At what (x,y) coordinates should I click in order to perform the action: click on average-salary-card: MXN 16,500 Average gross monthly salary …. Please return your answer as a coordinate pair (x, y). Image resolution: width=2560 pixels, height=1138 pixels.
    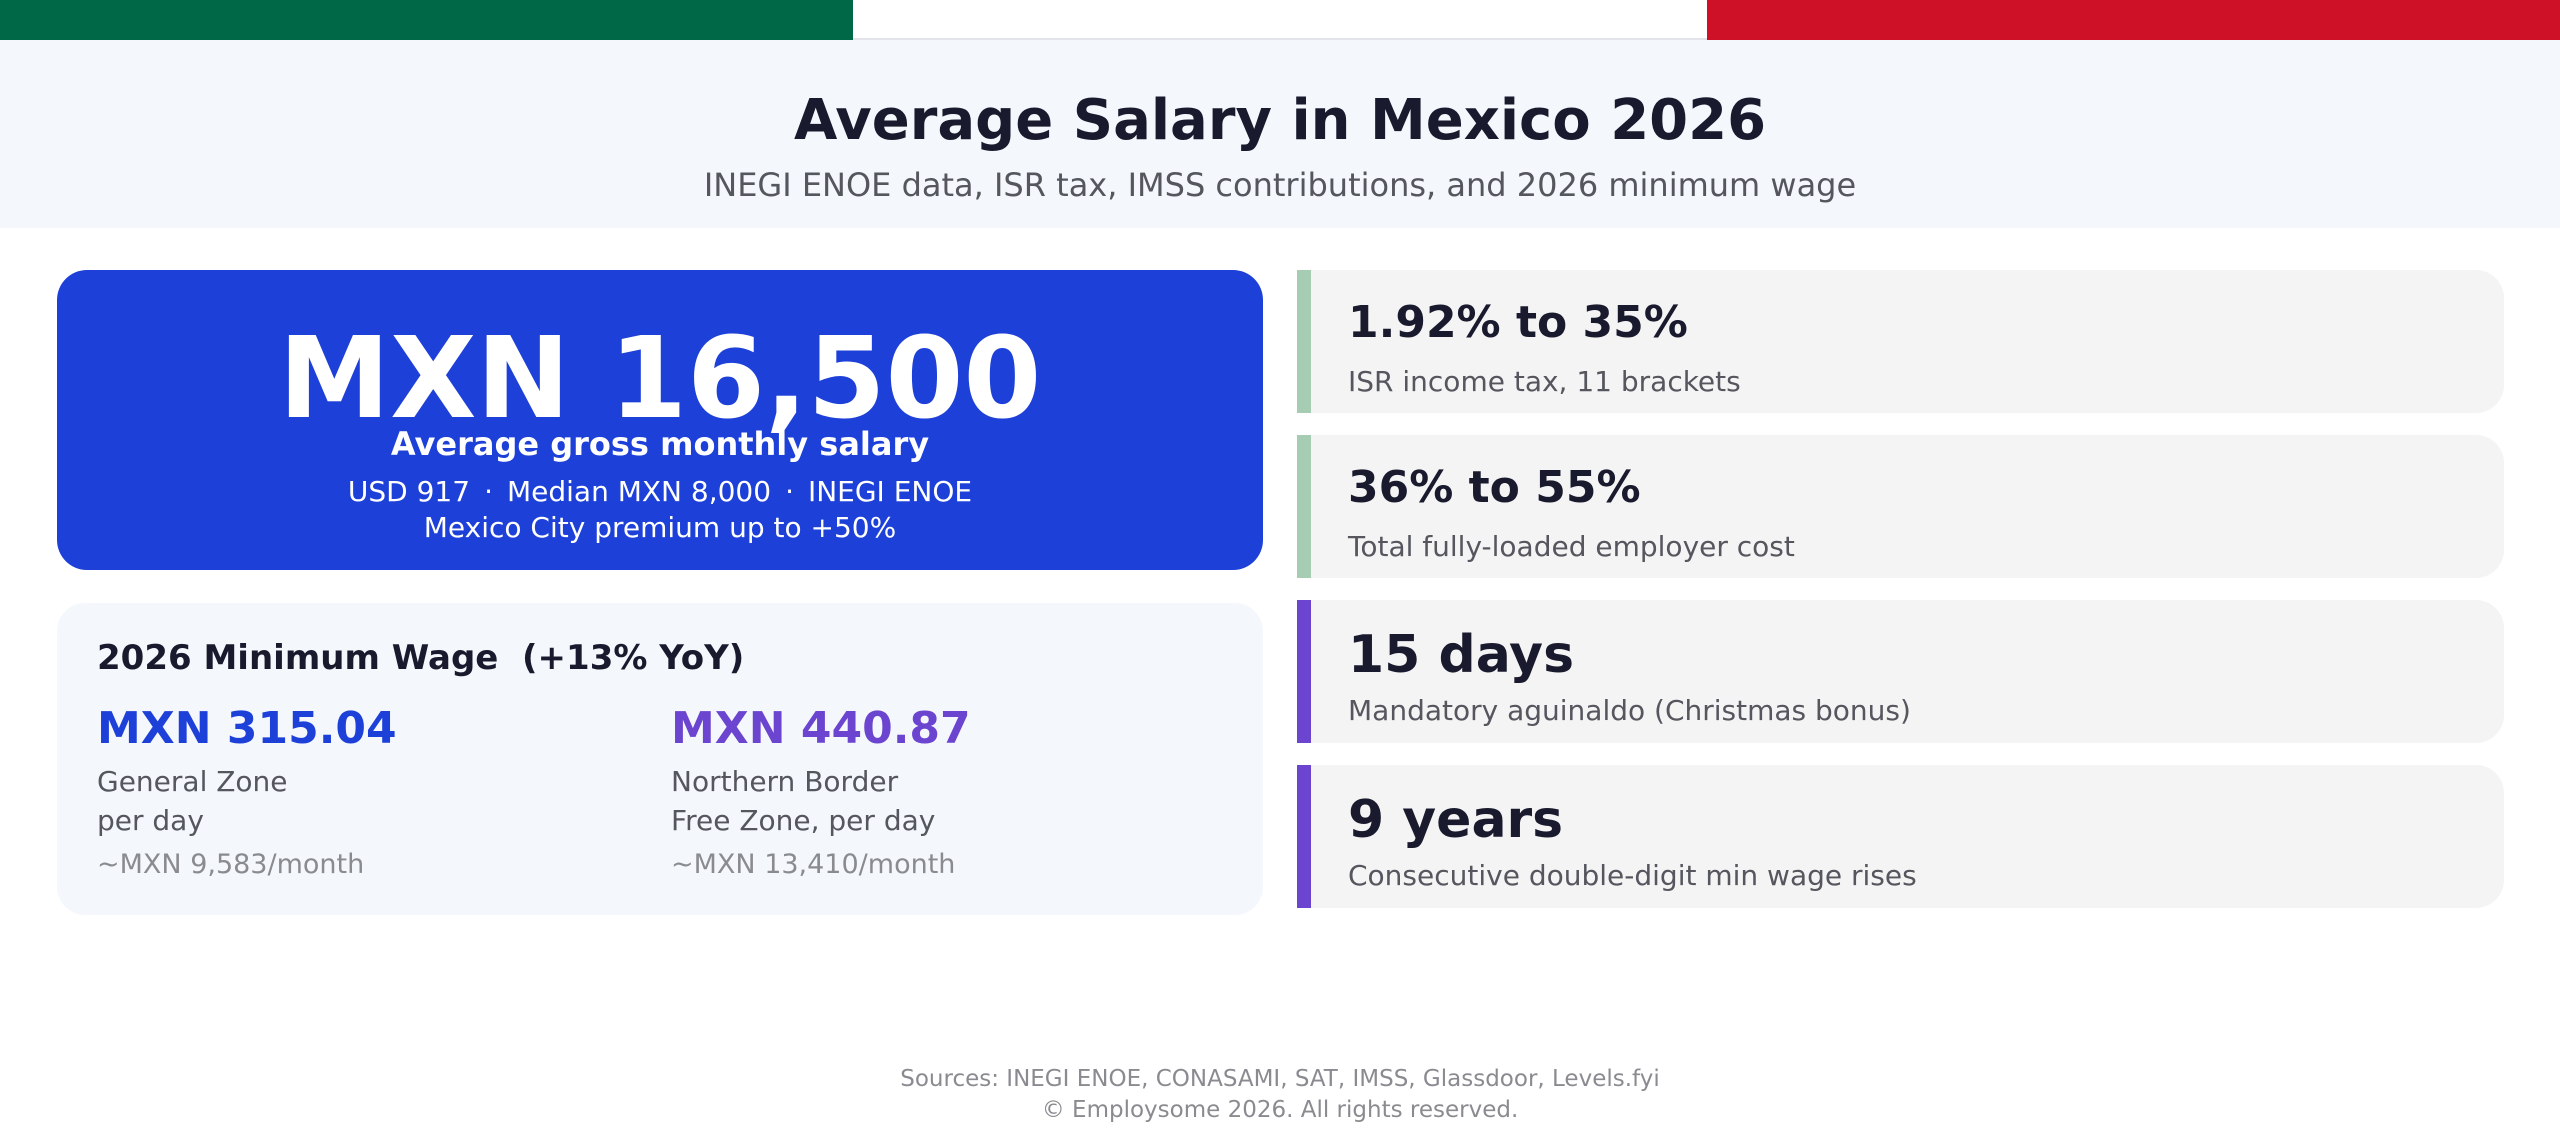
    Looking at the image, I should click on (660, 420).